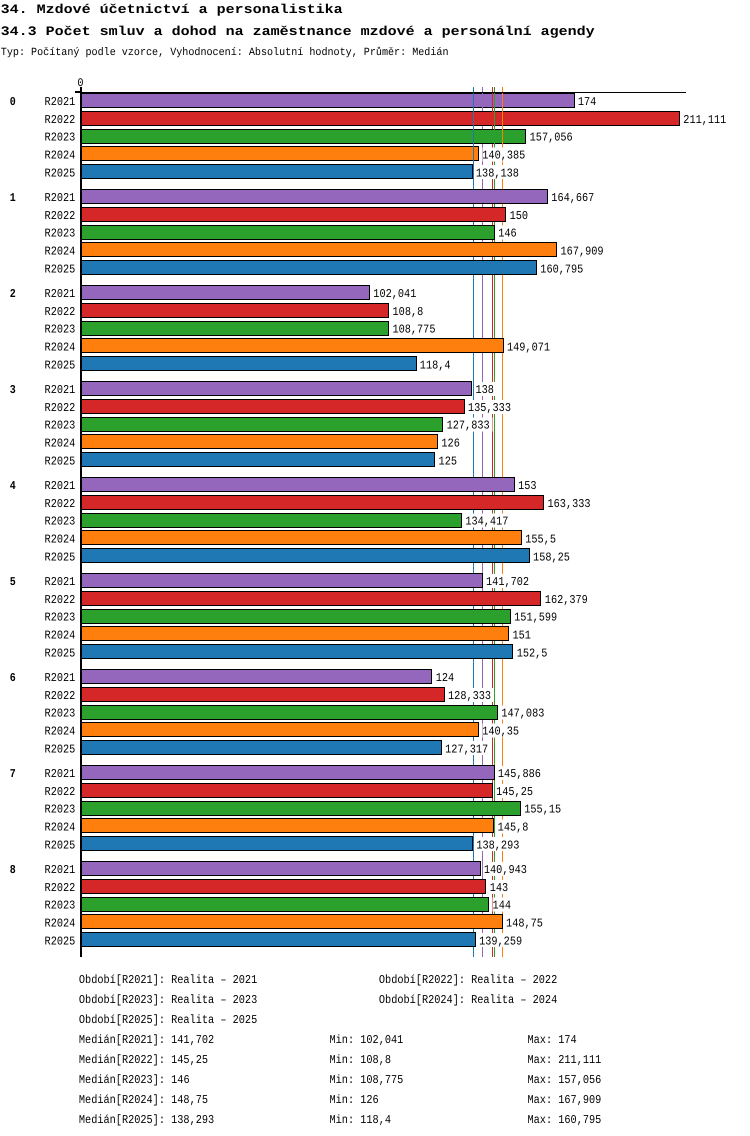 Image resolution: width=750 pixels, height=1136 pixels. What do you see at coordinates (413, 330) in the screenshot?
I see `svg-text: 108,775` at bounding box center [413, 330].